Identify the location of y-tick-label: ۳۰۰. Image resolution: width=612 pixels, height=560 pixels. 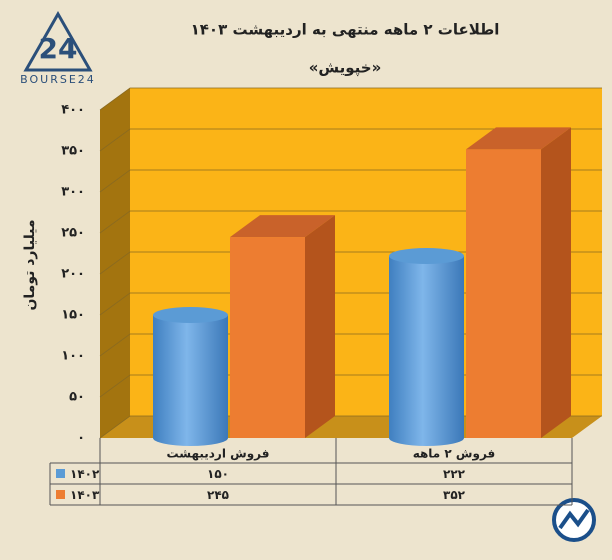
(73, 192).